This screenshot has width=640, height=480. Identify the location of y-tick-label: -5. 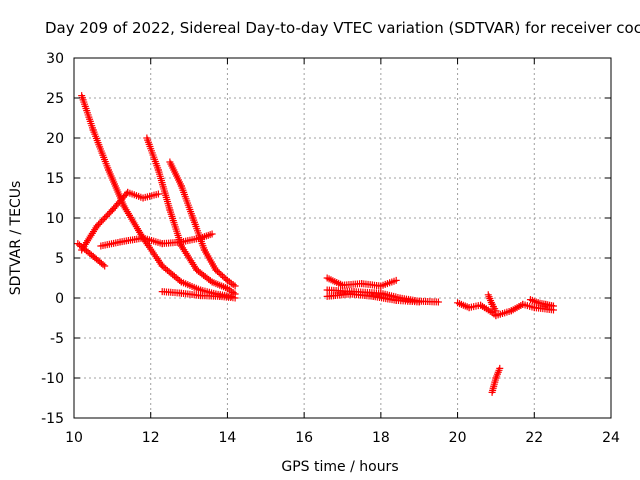
(57, 339).